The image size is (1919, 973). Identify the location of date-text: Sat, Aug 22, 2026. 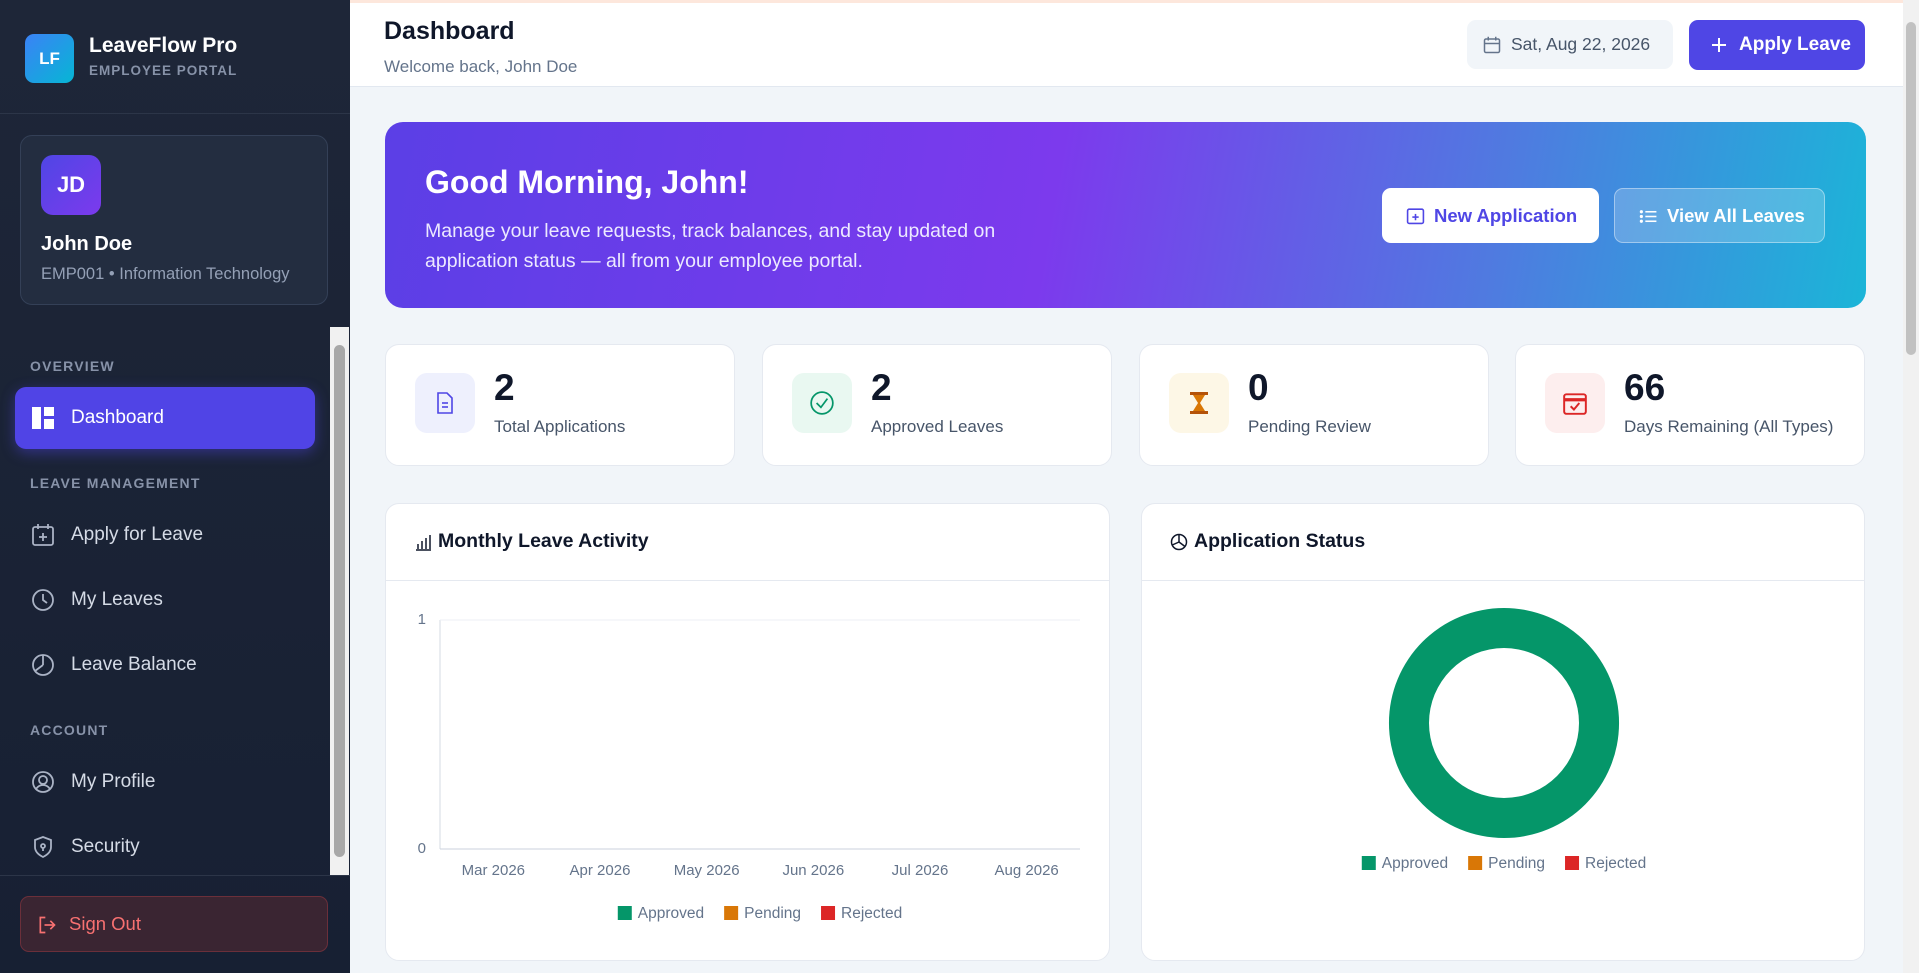
(1581, 44).